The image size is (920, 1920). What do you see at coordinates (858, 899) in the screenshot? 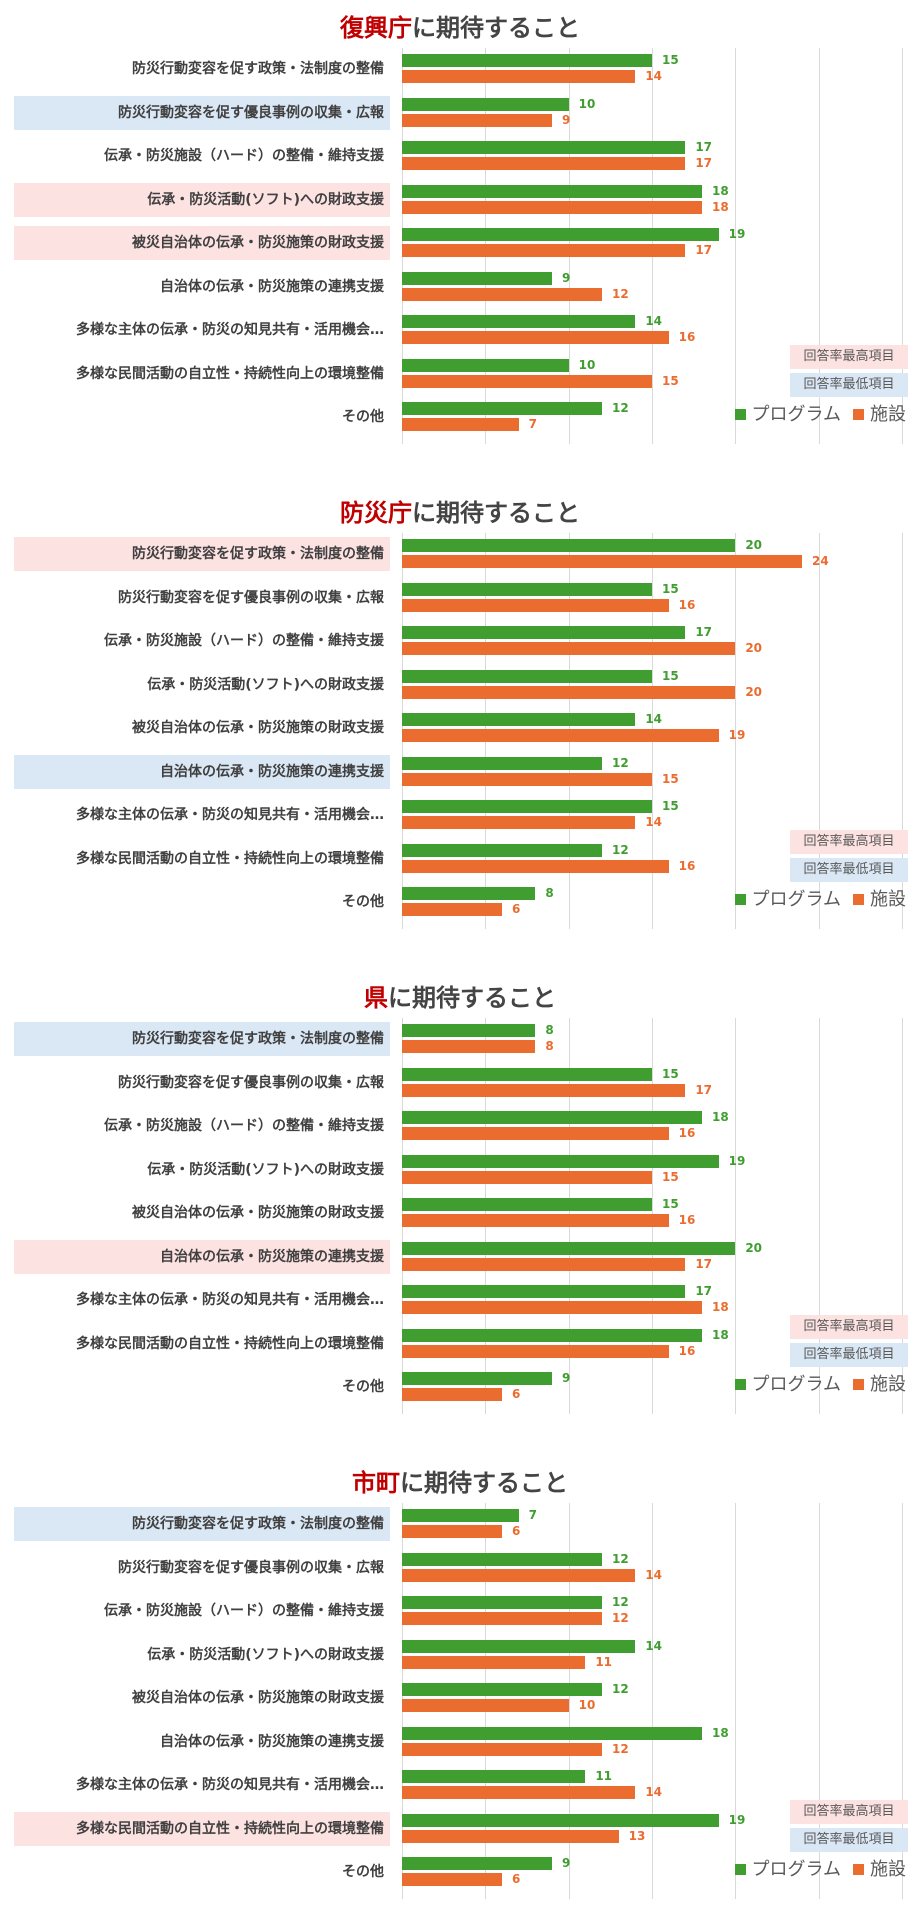
I see `facility-swatch-icon` at bounding box center [858, 899].